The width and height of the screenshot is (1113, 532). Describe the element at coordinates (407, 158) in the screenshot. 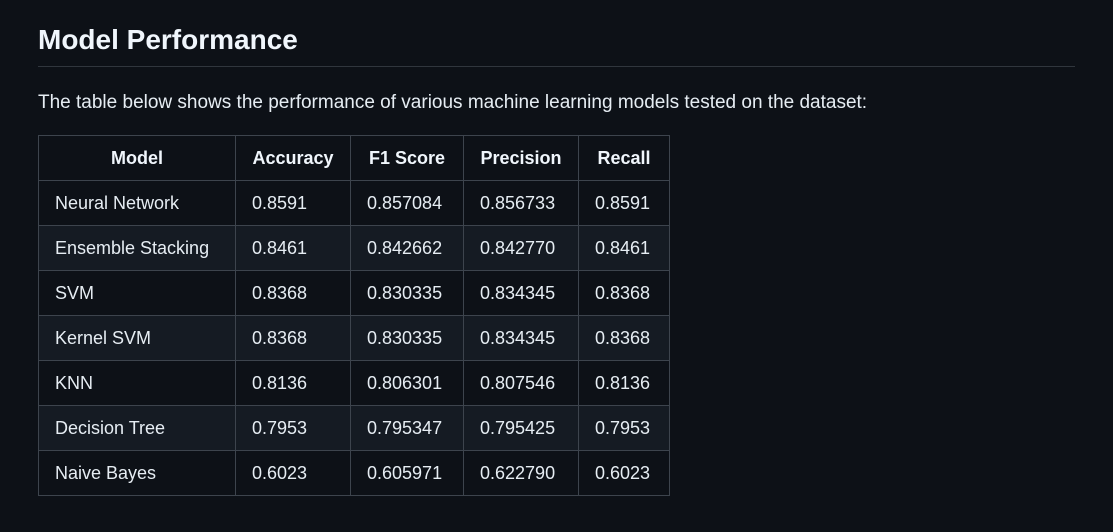

I see `column-header-f1-score: F1 Score` at that location.